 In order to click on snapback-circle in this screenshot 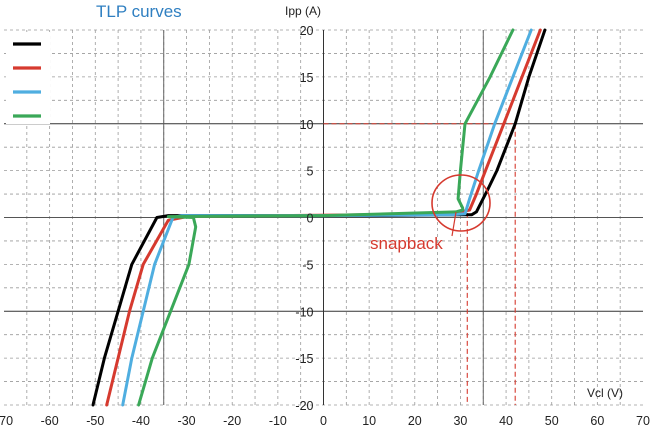, I will do `click(461, 203)`.